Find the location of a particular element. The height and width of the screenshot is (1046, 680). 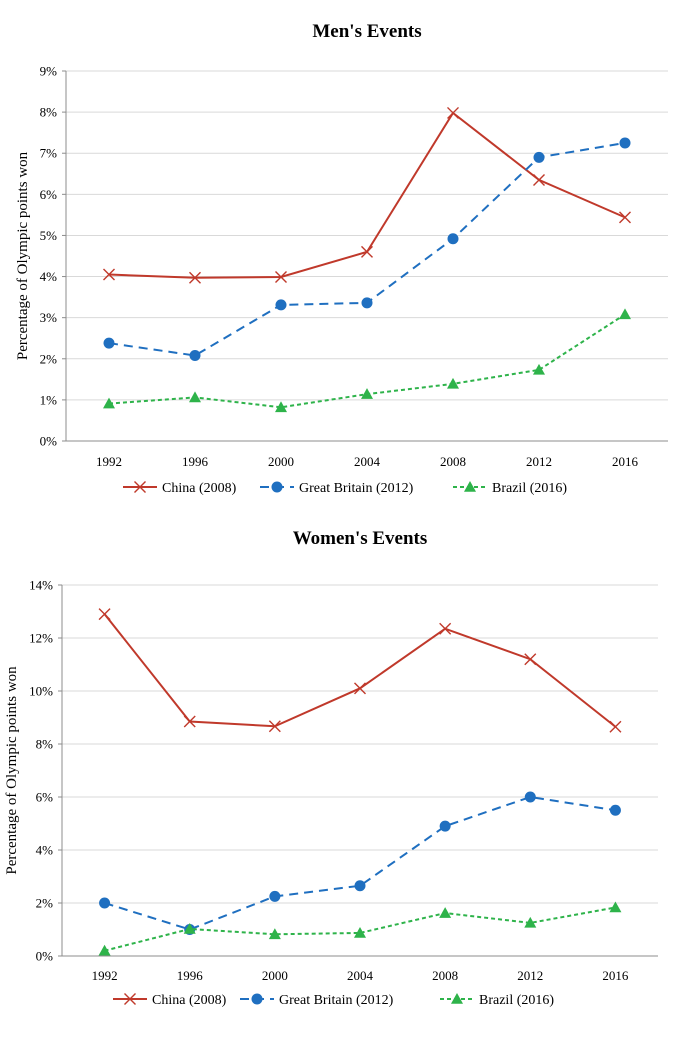

men-legend-label: China (2008) is located at coordinates (199, 488).